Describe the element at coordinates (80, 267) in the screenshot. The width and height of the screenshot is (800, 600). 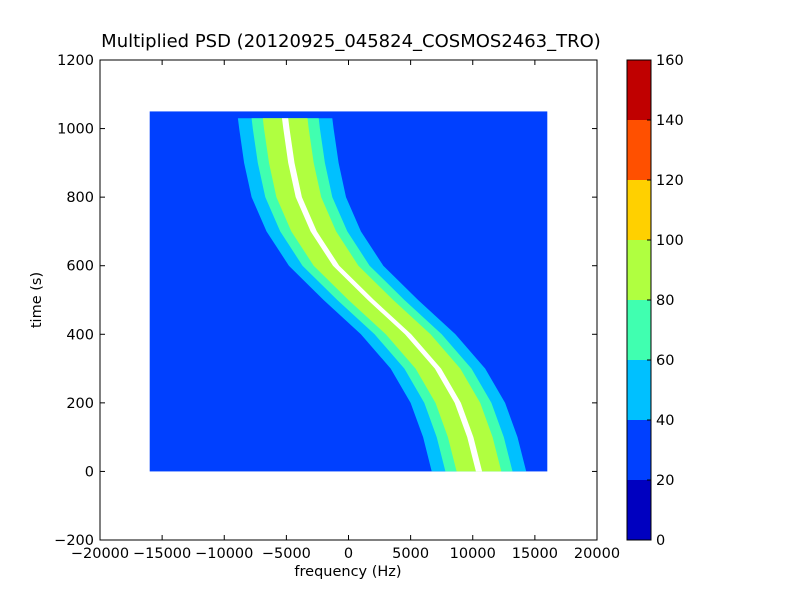
I see `y-tick-label: 600` at that location.